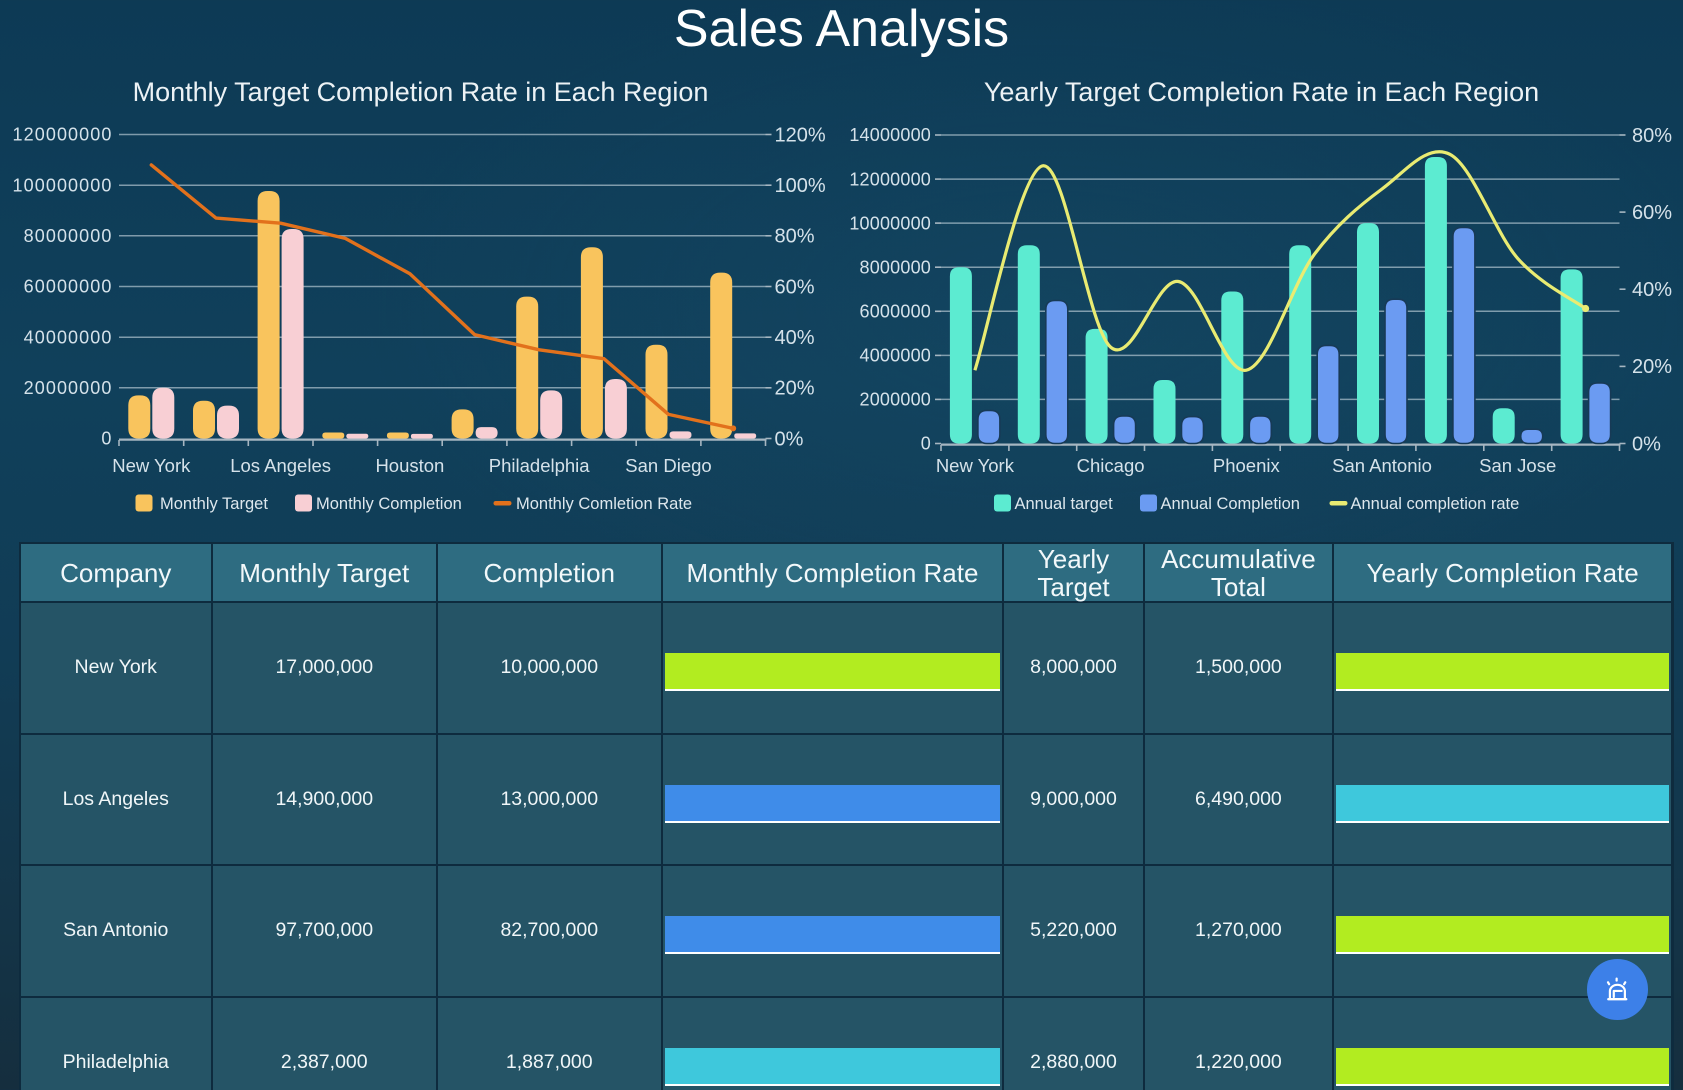 This screenshot has height=1090, width=1683. What do you see at coordinates (800, 186) in the screenshot?
I see `svg-text: 100%` at bounding box center [800, 186].